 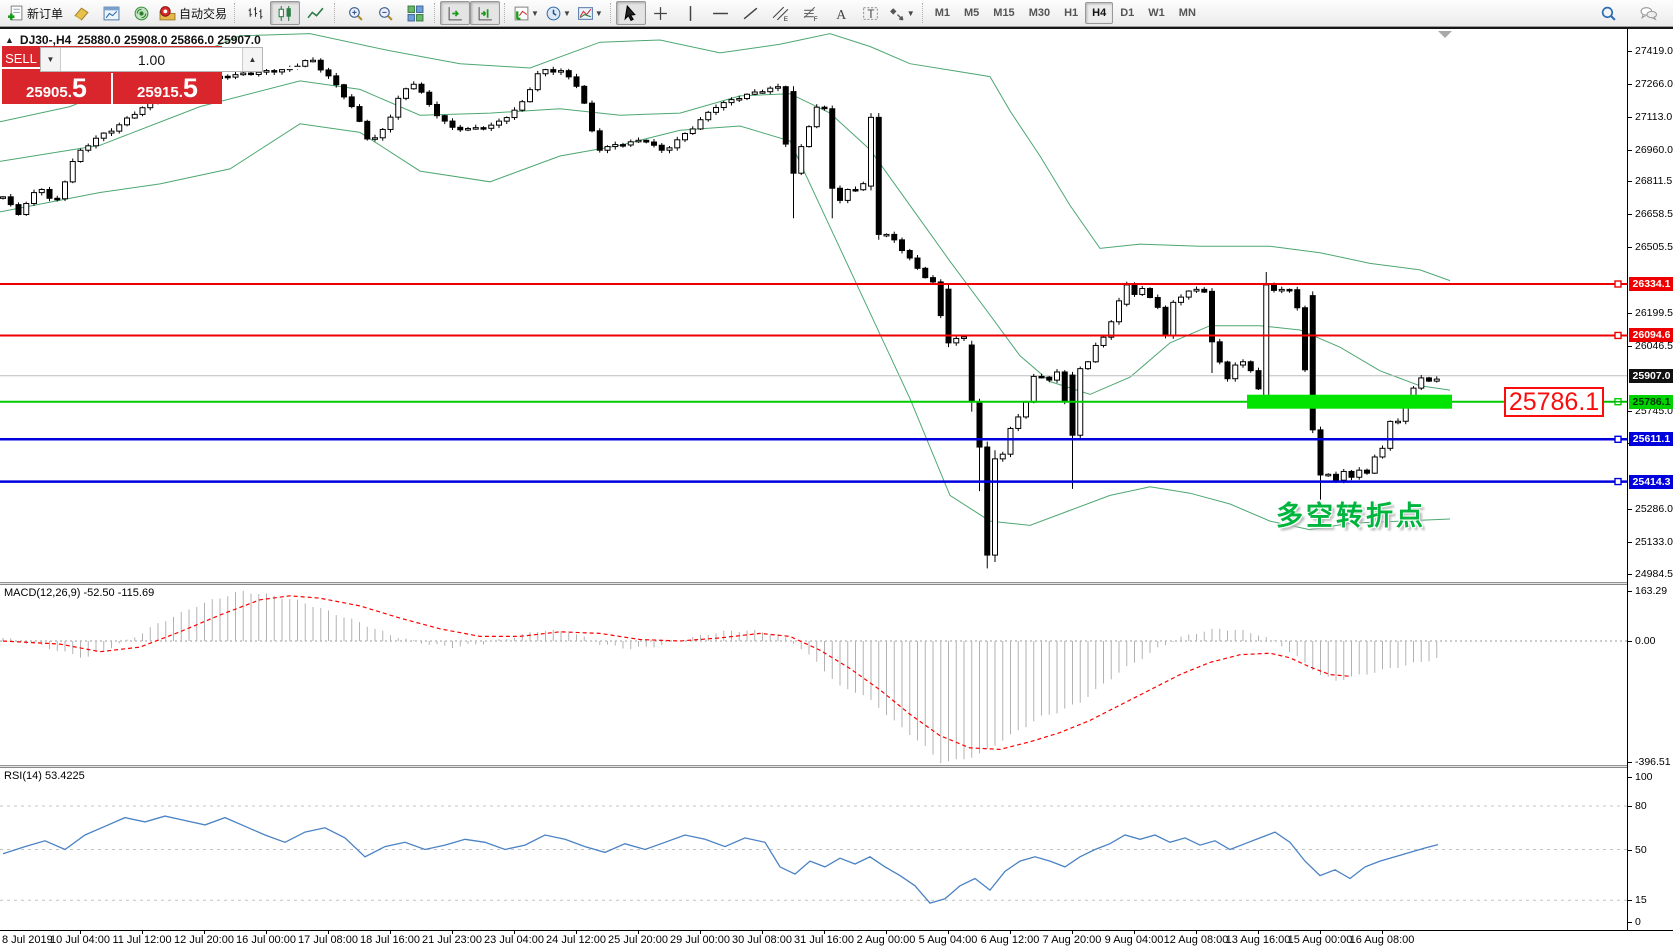 What do you see at coordinates (44, 776) in the screenshot?
I see `rsi-label: RSI(14) 53.4225` at bounding box center [44, 776].